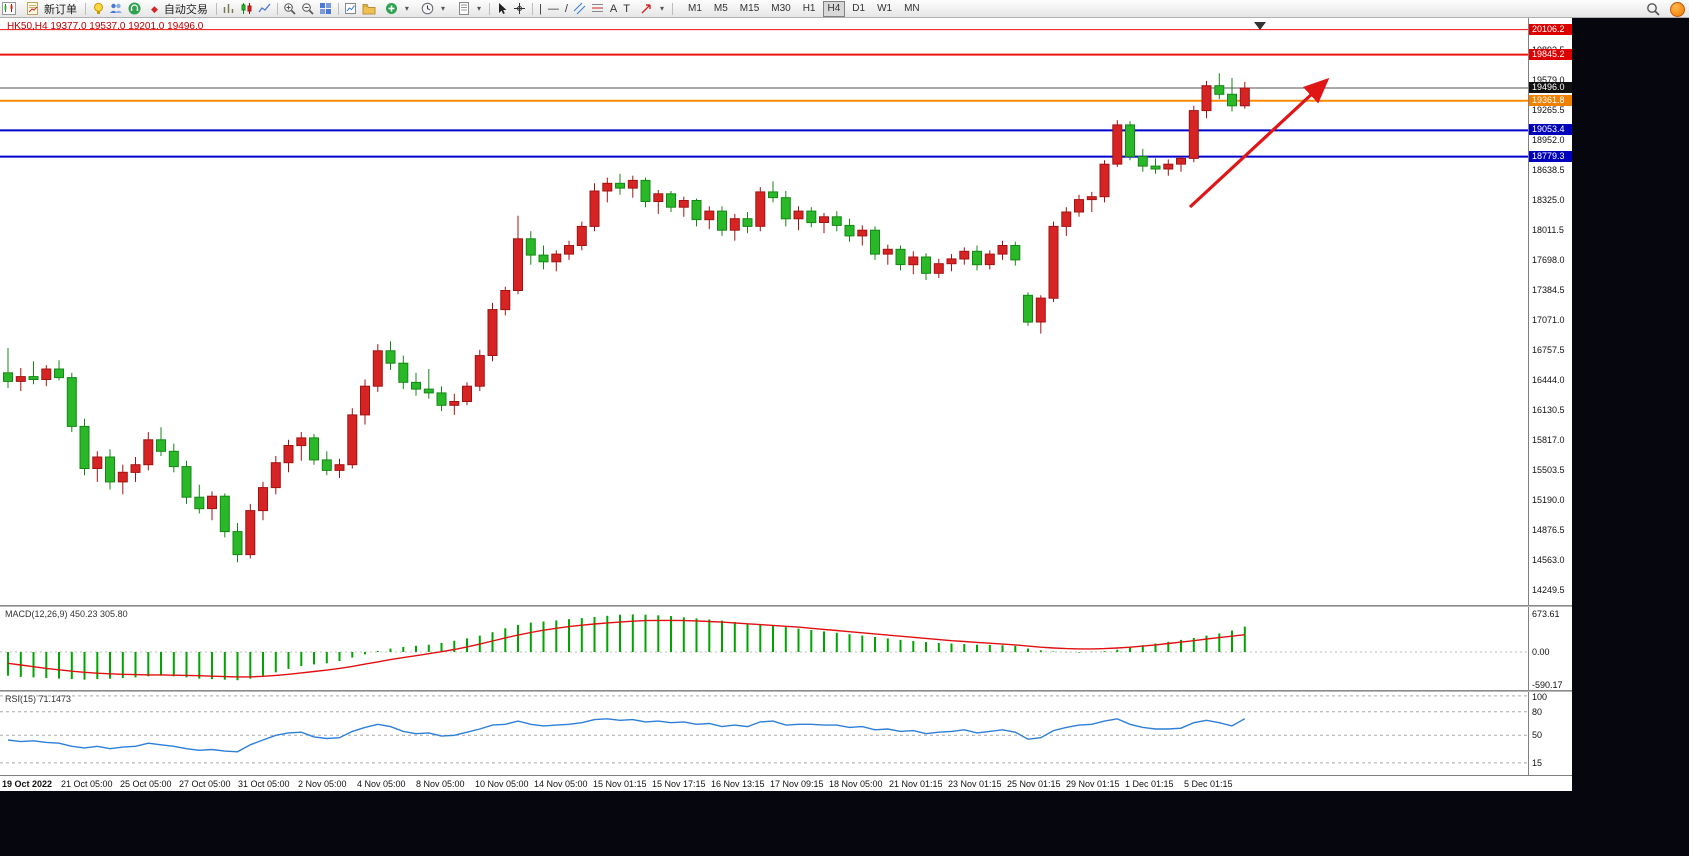  What do you see at coordinates (98, 9) in the screenshot?
I see `lamp-icon` at bounding box center [98, 9].